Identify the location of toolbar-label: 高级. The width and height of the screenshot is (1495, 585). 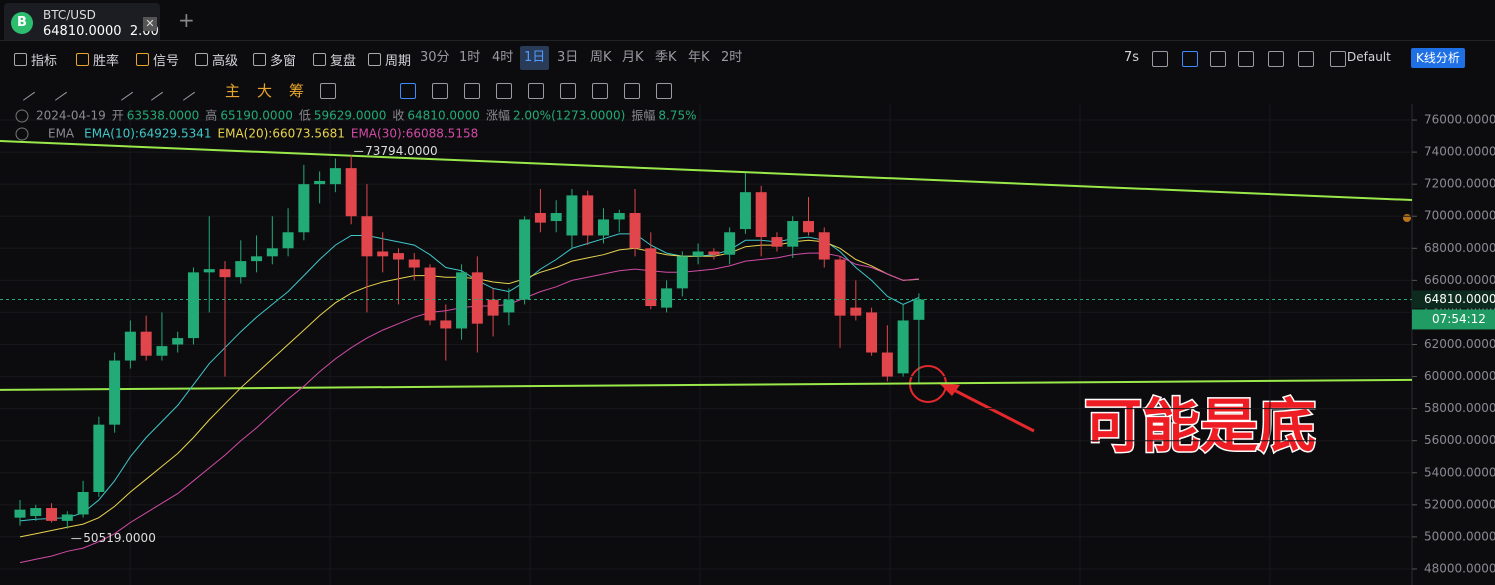
(225, 61).